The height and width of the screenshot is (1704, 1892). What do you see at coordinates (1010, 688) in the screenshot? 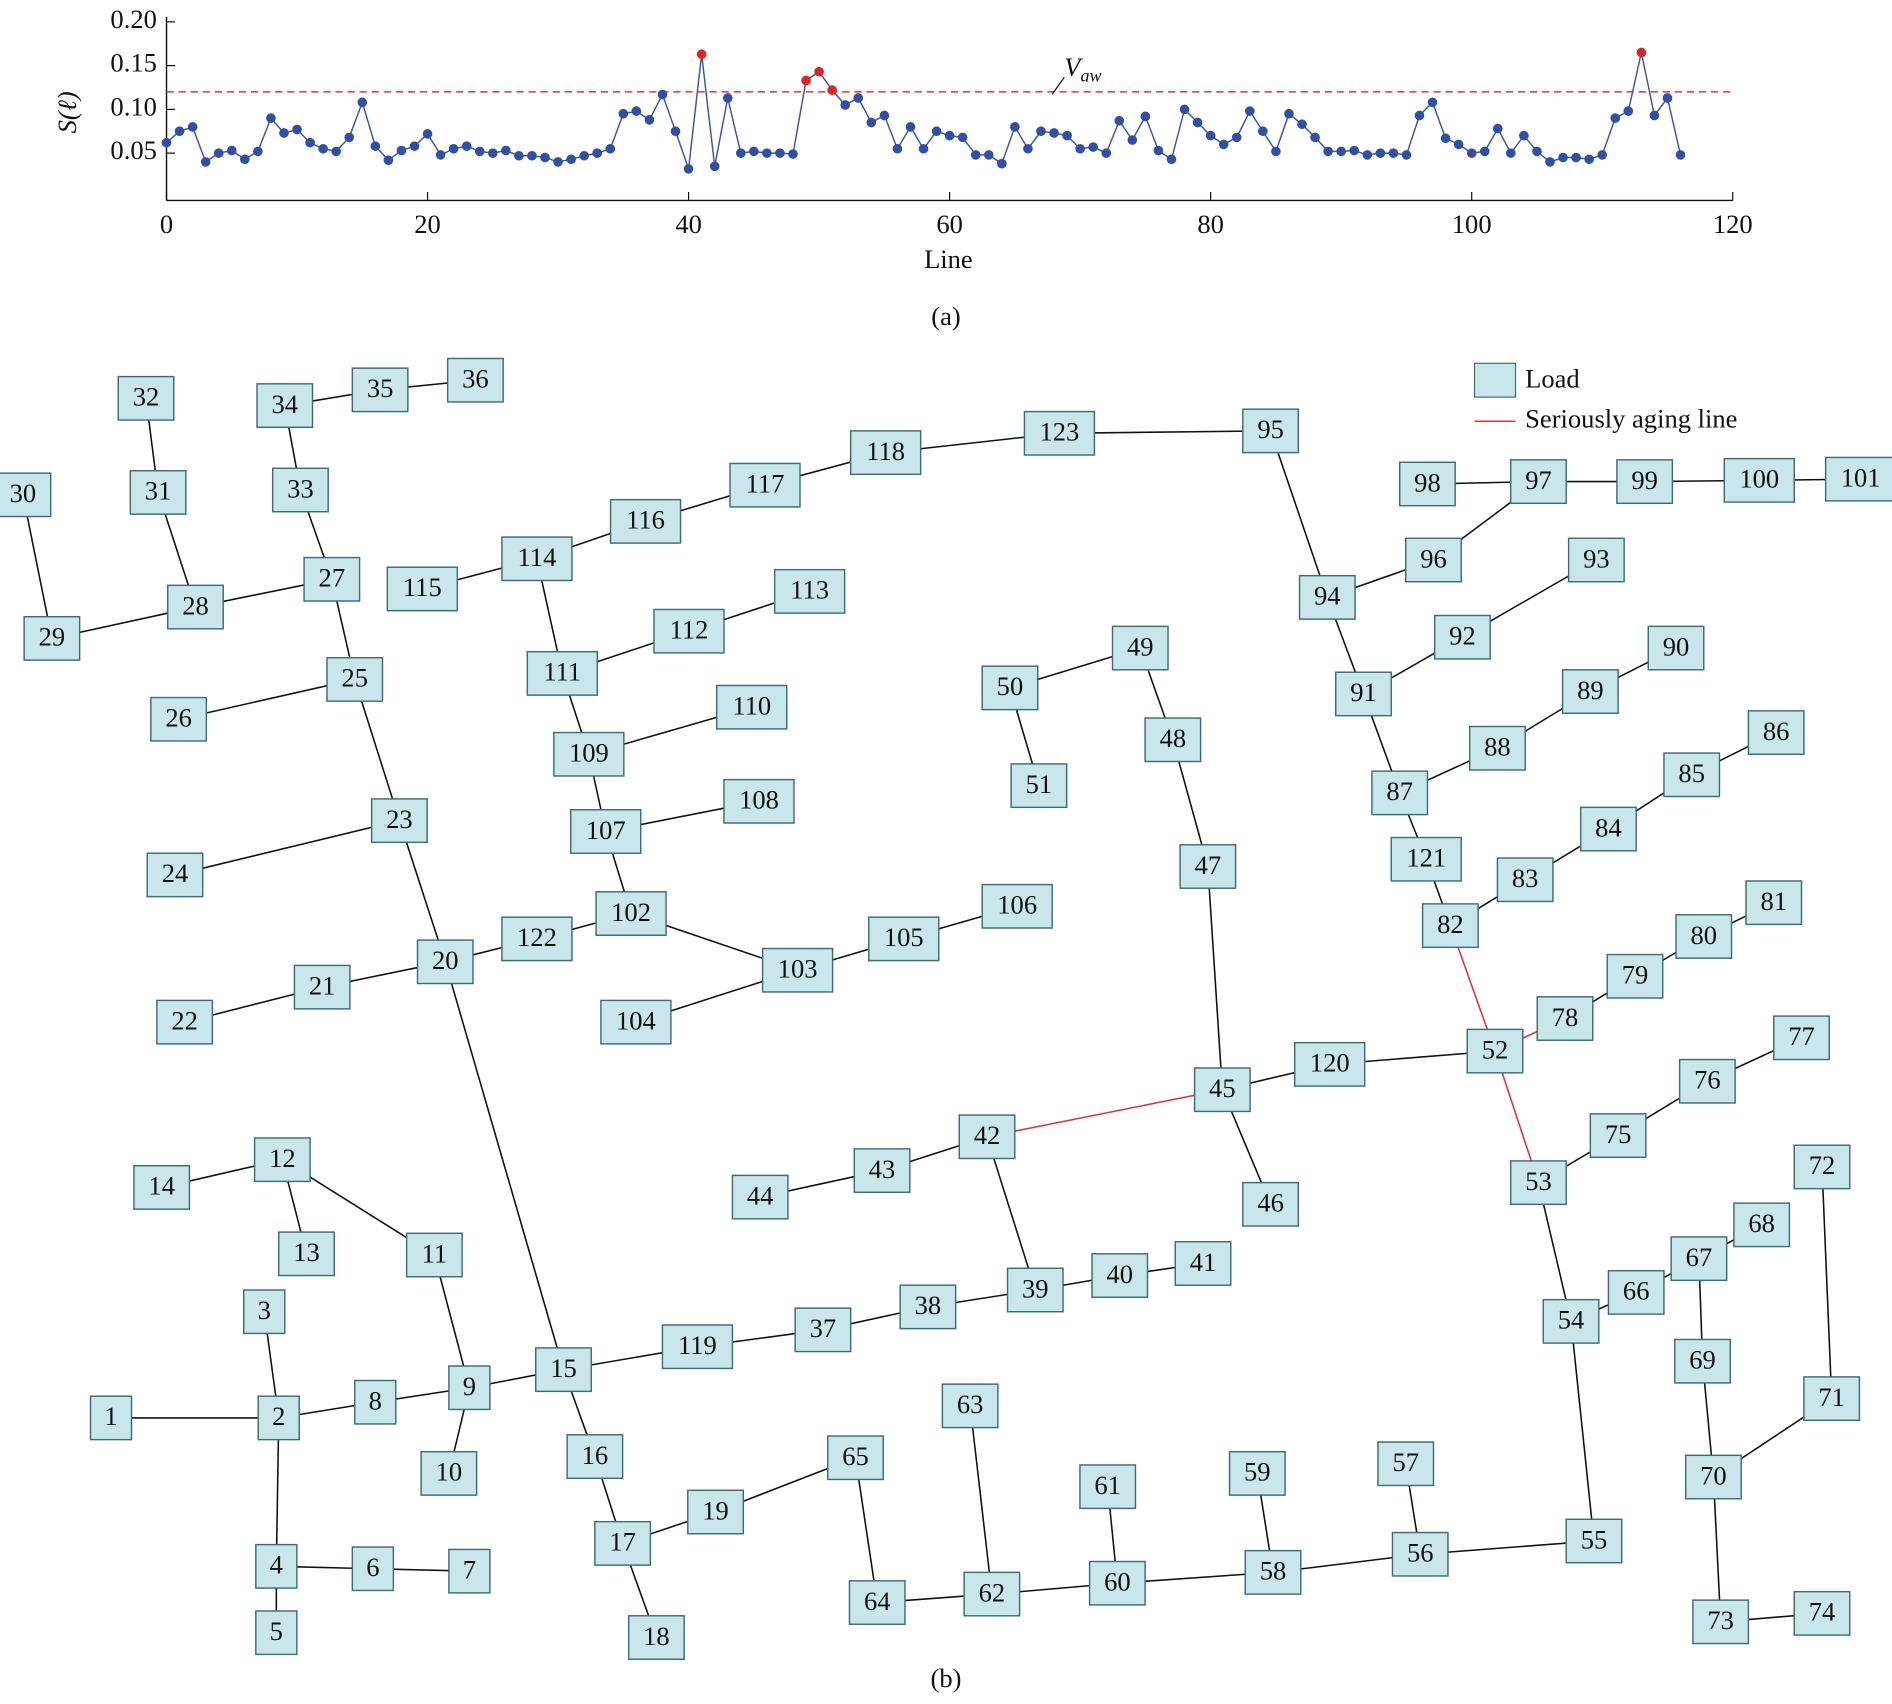
I see `node: 50` at bounding box center [1010, 688].